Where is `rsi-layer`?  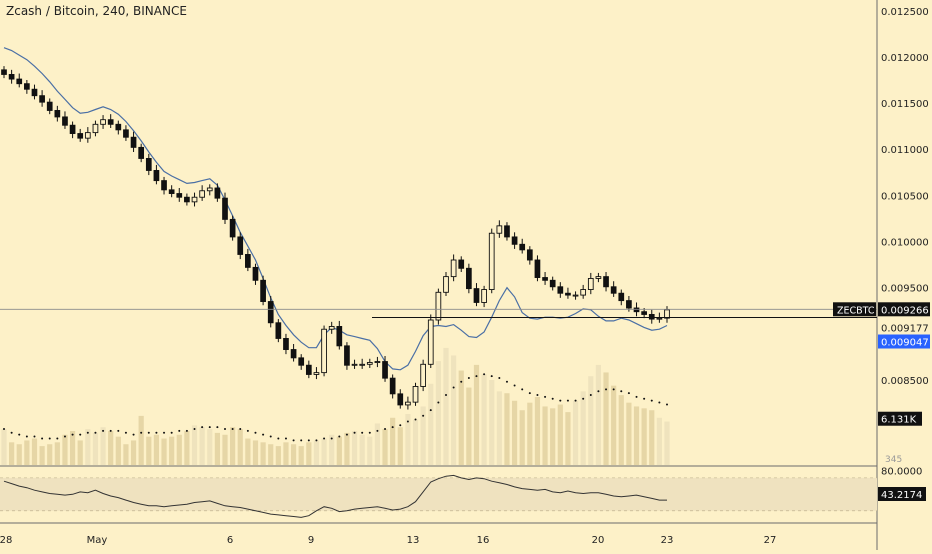
rsi-layer is located at coordinates (438, 496).